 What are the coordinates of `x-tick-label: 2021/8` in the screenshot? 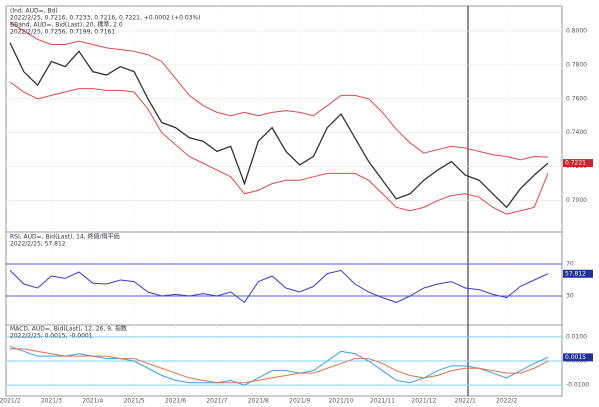 It's located at (258, 401).